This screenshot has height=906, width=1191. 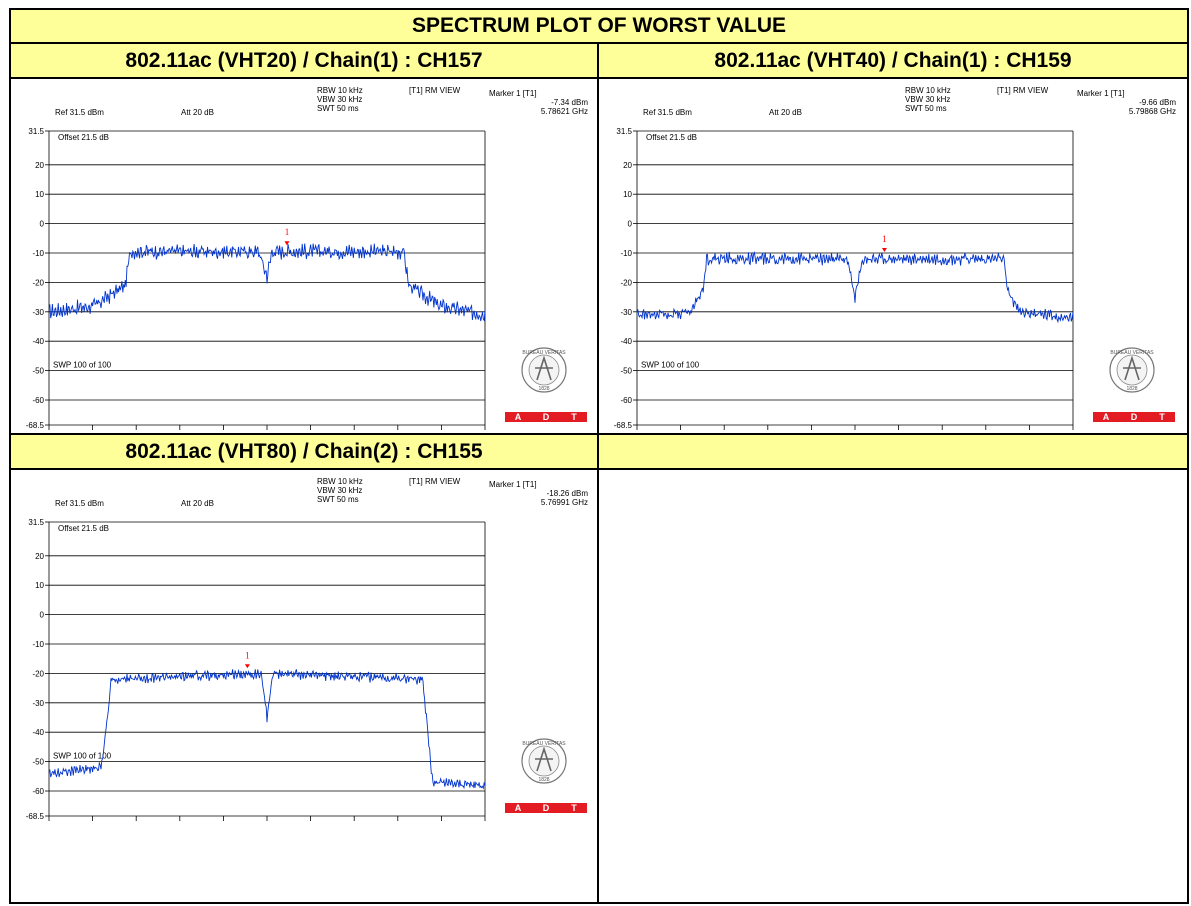 I want to click on page-title: SPECTRUM PLOT OF WORST VALUE, so click(x=599, y=27).